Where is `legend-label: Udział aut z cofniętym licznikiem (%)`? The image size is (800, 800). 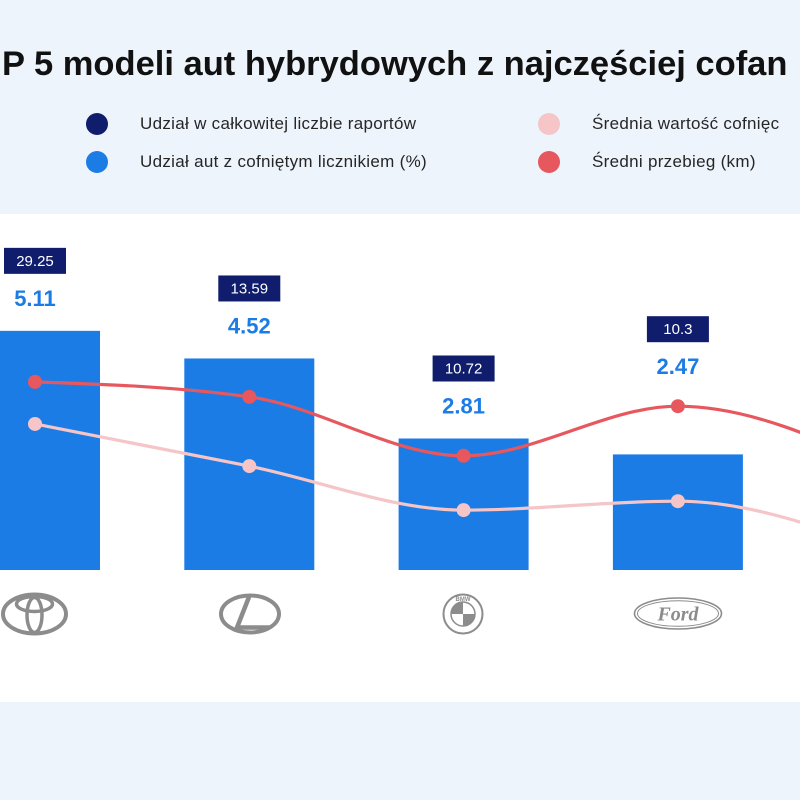
legend-label: Udział aut z cofniętym licznikiem (%) is located at coordinates (283, 161).